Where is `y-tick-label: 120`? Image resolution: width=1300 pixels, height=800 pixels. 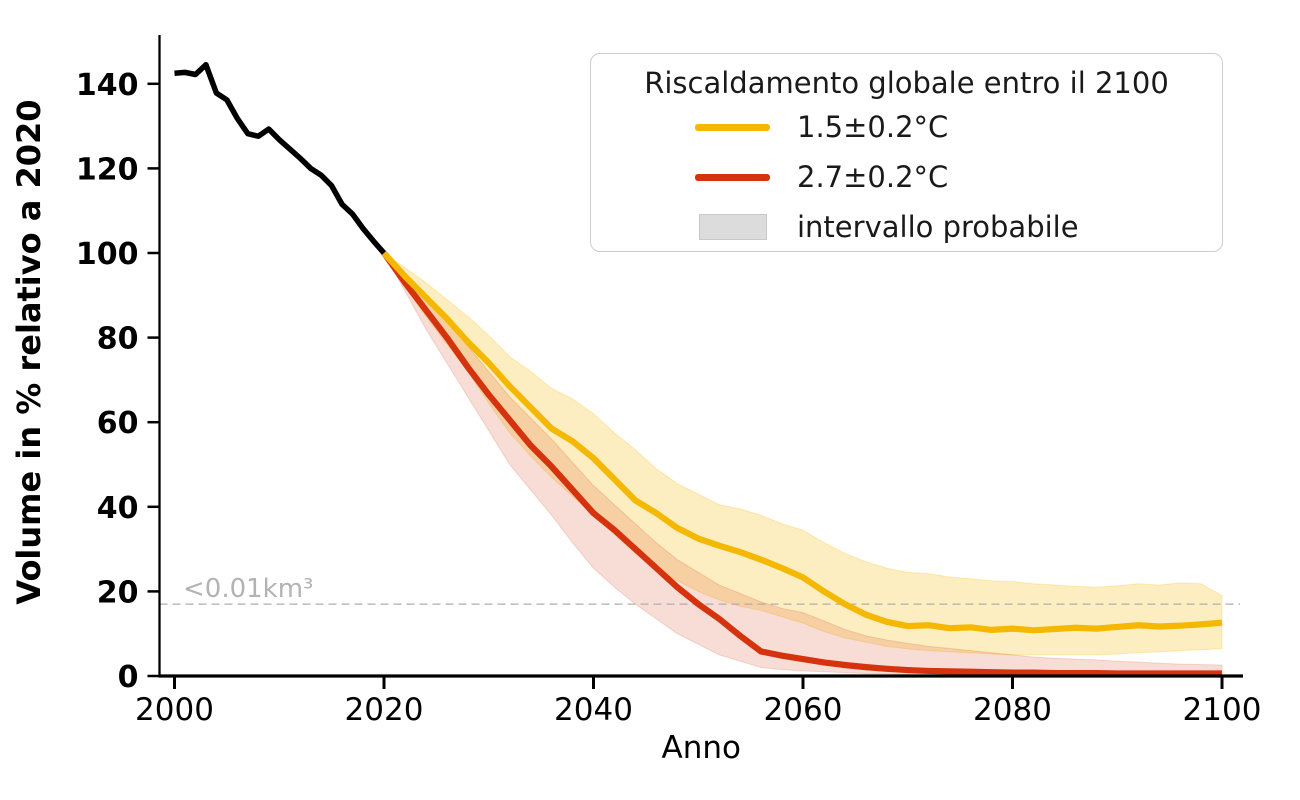 y-tick-label: 120 is located at coordinates (107, 169).